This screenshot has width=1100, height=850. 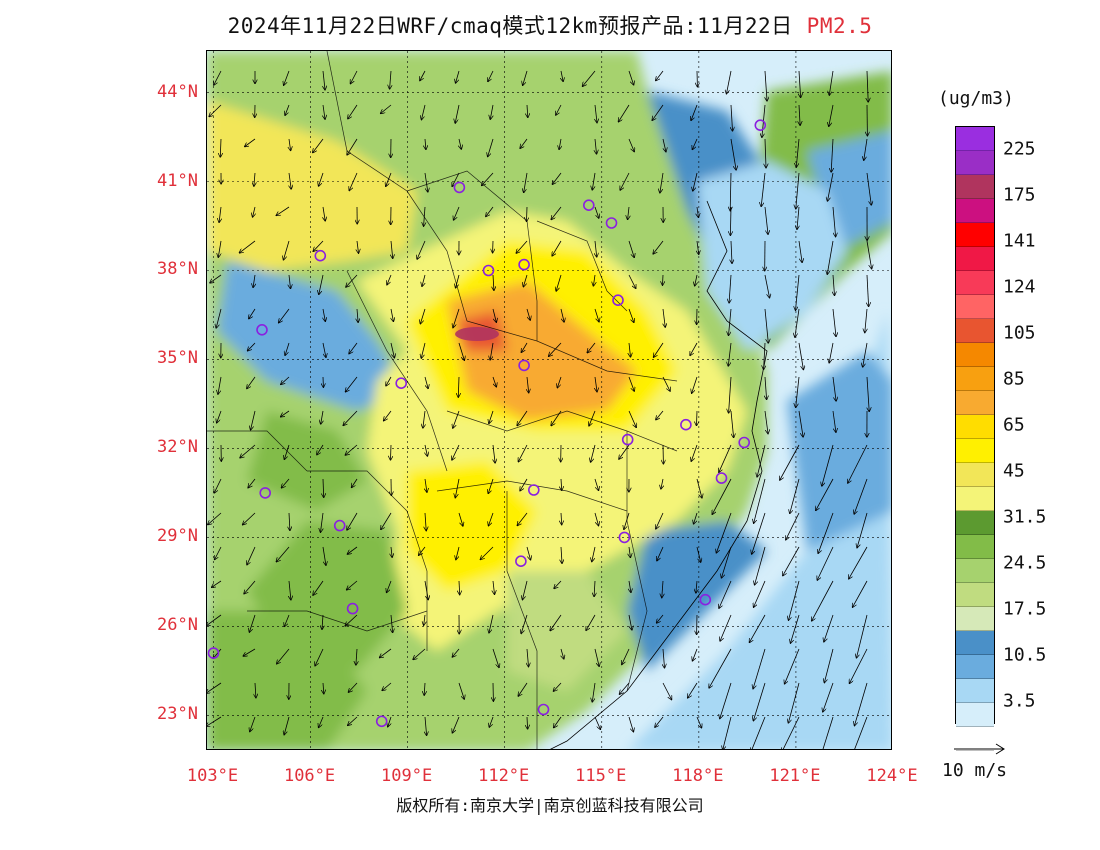 I want to click on title-text: 2024年11月22日WRF/cmaq模式12km预报产品:11月22日, so click(x=510, y=26).